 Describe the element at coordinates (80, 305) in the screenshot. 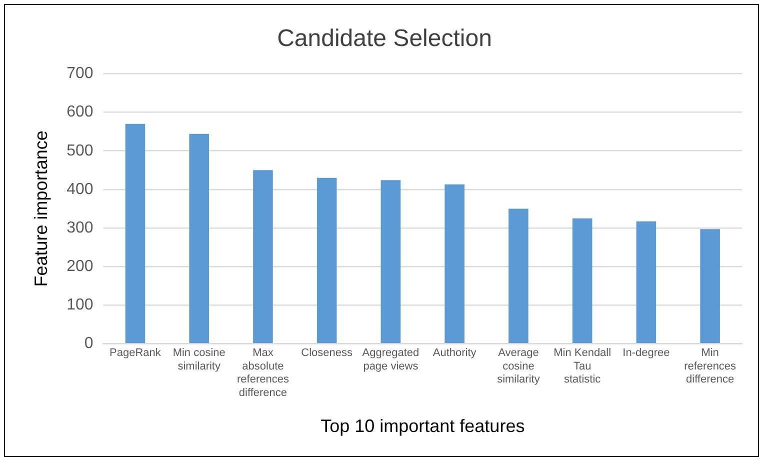

I see `y-tick-label: 100` at that location.